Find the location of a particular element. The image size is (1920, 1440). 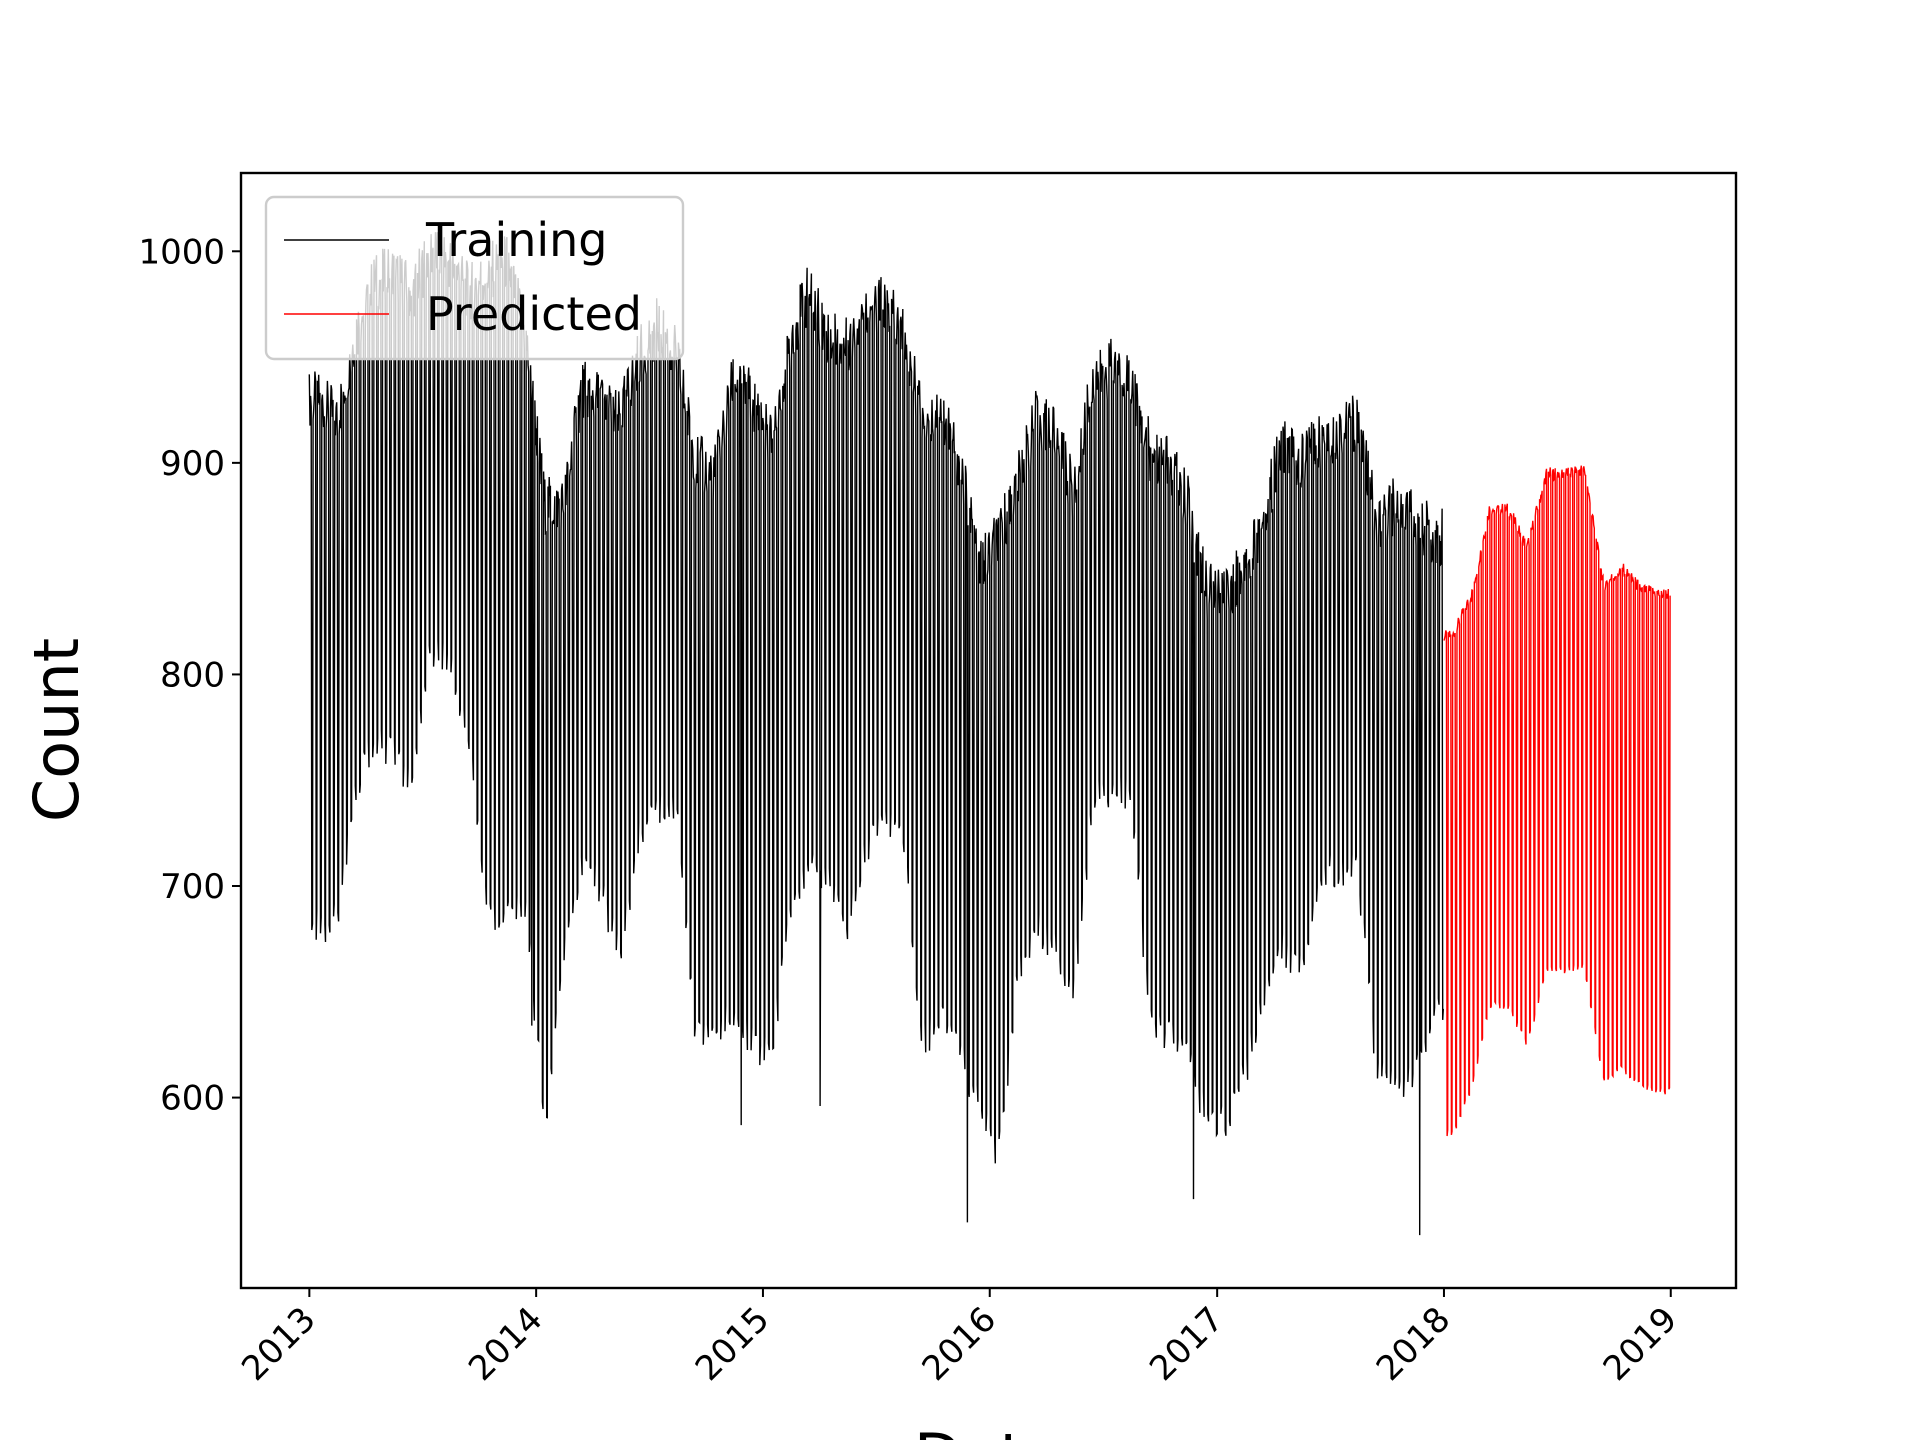

legend-box is located at coordinates (474, 278).